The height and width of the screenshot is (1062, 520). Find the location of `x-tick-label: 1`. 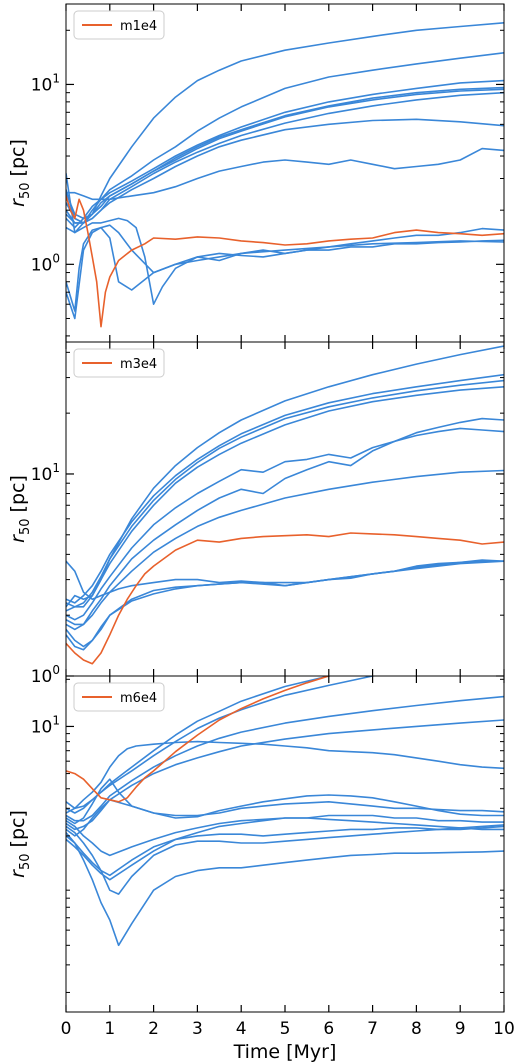

x-tick-label: 1 is located at coordinates (109, 1029).